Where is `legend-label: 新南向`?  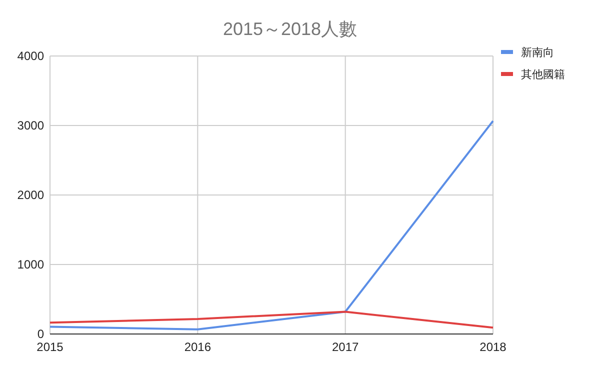 legend-label: 新南向 is located at coordinates (537, 52).